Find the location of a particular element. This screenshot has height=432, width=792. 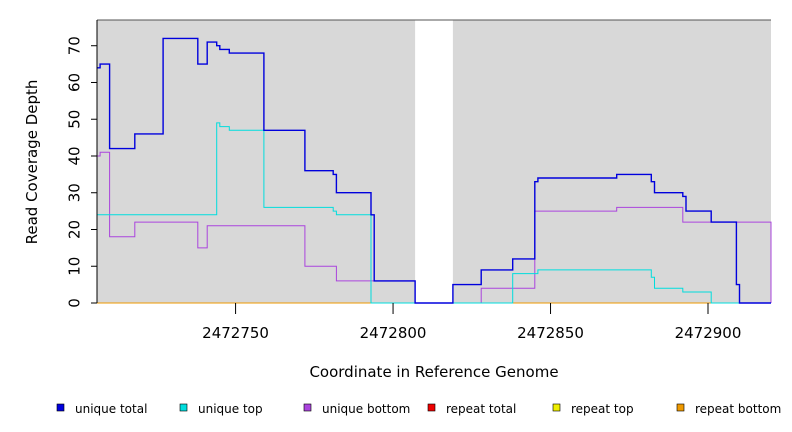

x-tick-label: 2472850 is located at coordinates (550, 333).